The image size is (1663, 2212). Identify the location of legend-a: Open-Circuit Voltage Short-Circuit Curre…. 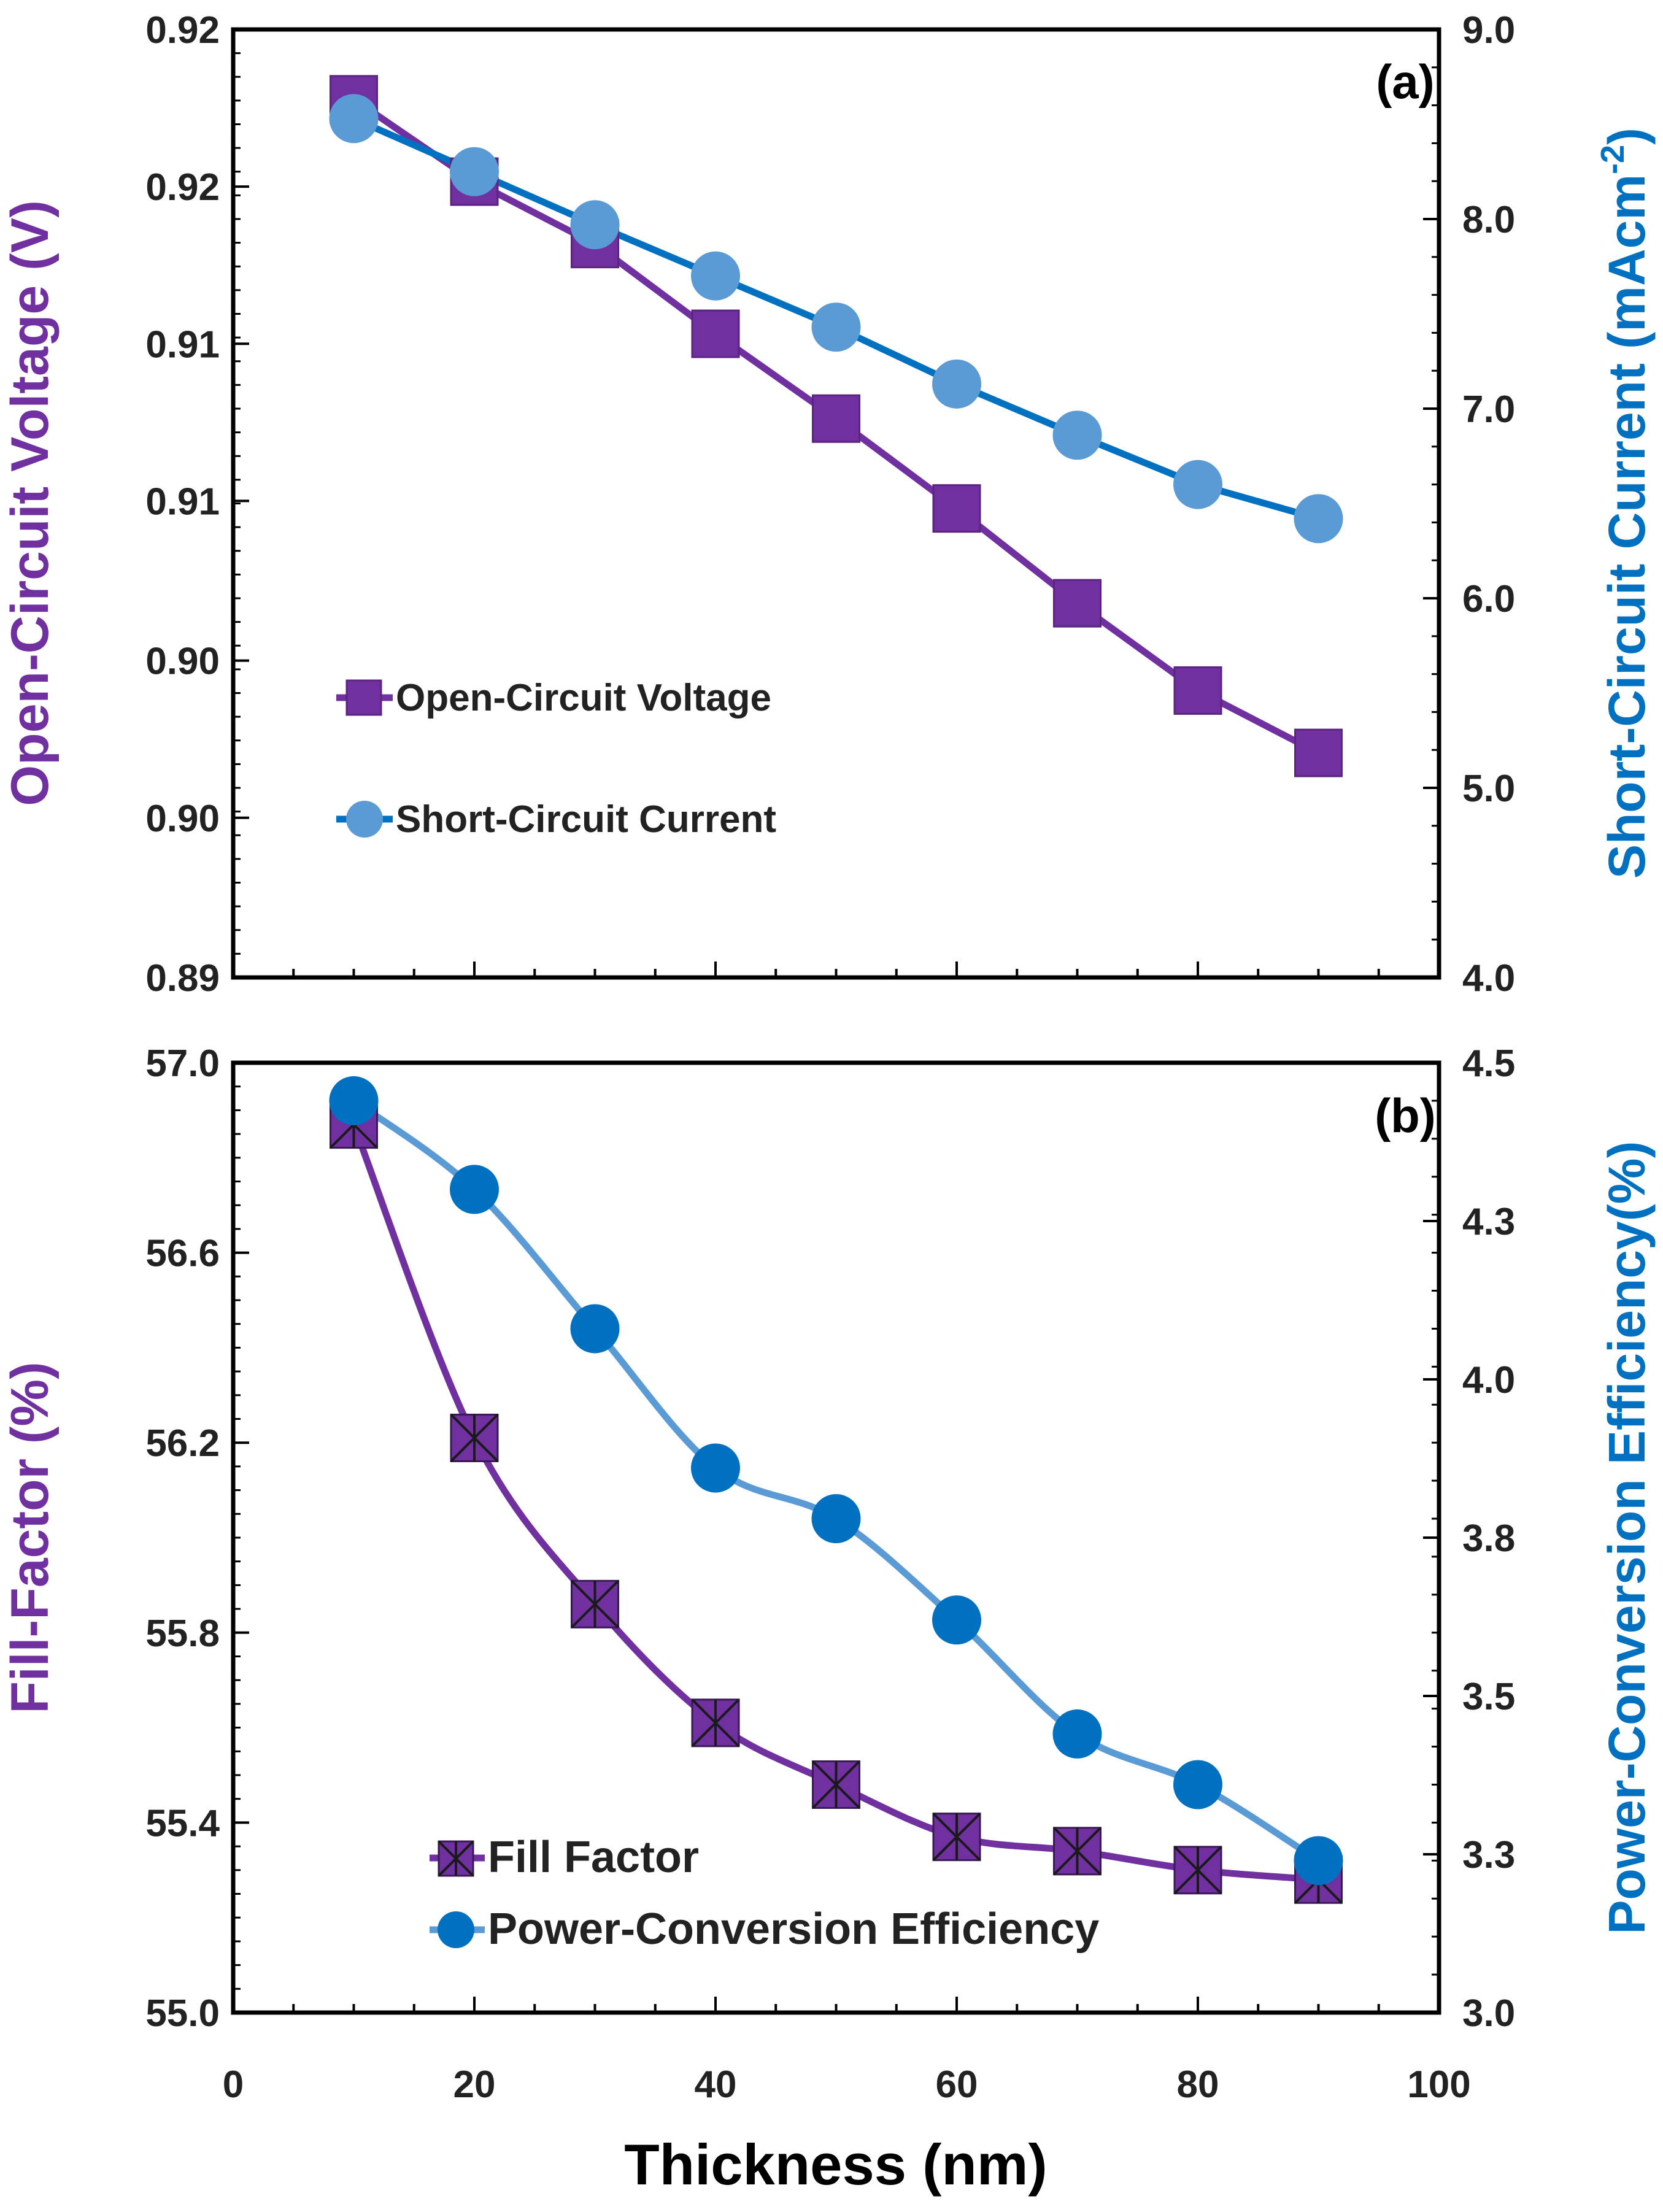
(556, 759).